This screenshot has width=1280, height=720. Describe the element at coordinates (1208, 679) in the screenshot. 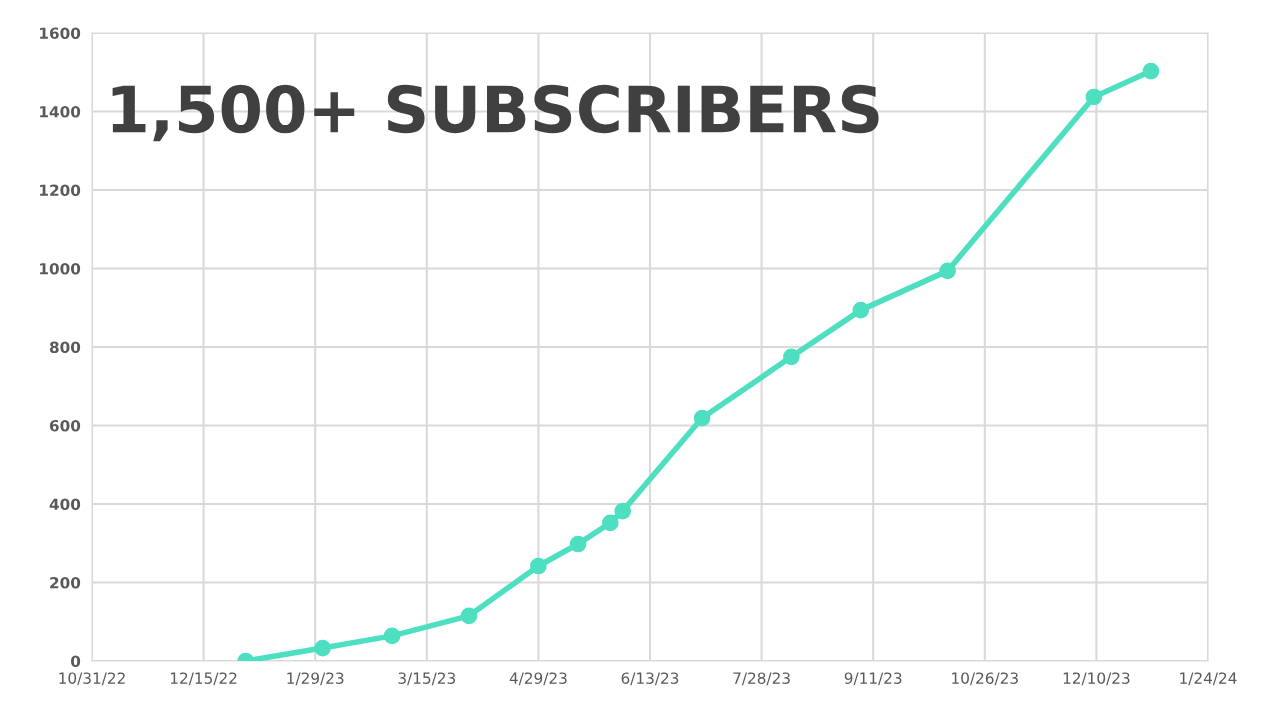

I see `x-tick-label: 1/24/24` at that location.